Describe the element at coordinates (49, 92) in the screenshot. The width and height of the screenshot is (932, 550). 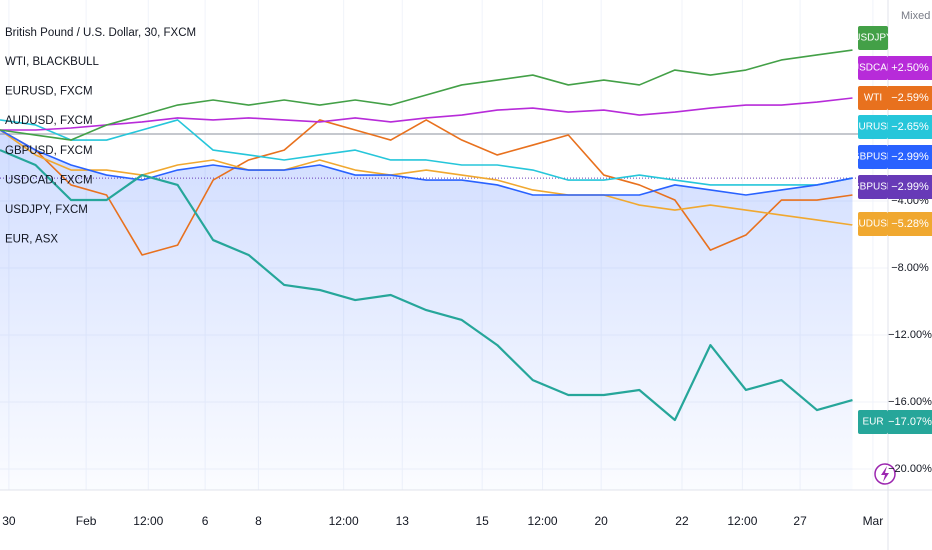
I see `legend-entry: EURUSD, FXCM` at that location.